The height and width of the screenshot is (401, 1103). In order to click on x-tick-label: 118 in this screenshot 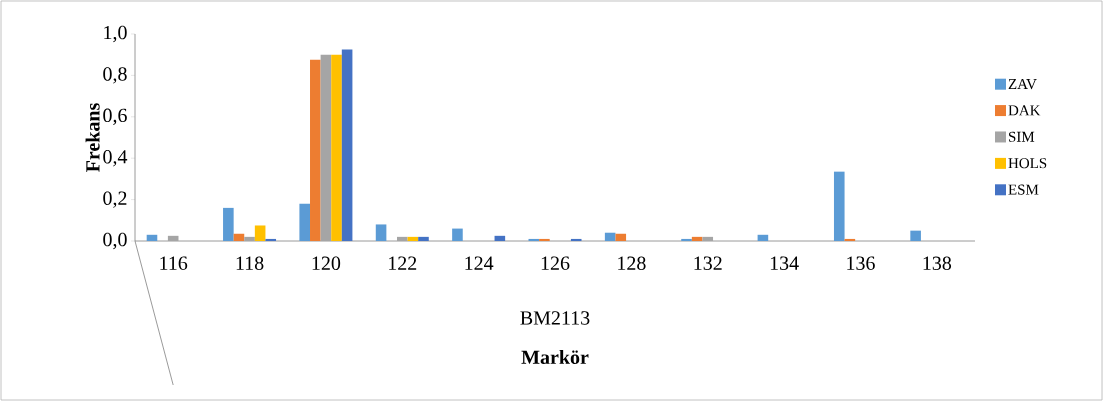, I will do `click(250, 263)`.